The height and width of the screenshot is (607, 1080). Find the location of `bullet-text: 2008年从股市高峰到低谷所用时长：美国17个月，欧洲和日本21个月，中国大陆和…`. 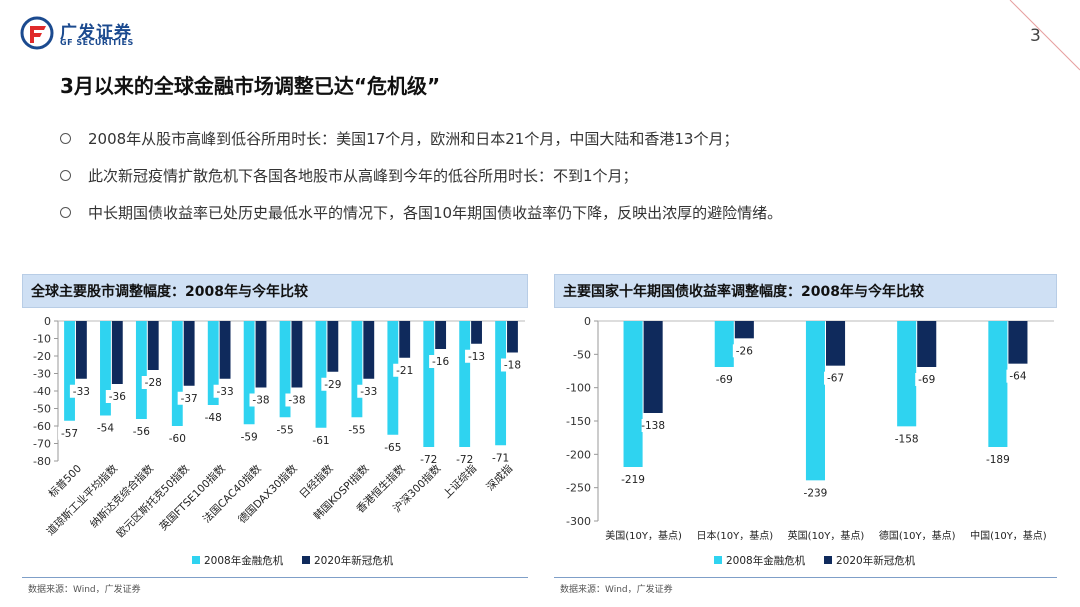

bullet-text: 2008年从股市高峰到低谷所用时长：美国17个月，欧洲和日本21个月，中国大陆和… is located at coordinates (413, 139).